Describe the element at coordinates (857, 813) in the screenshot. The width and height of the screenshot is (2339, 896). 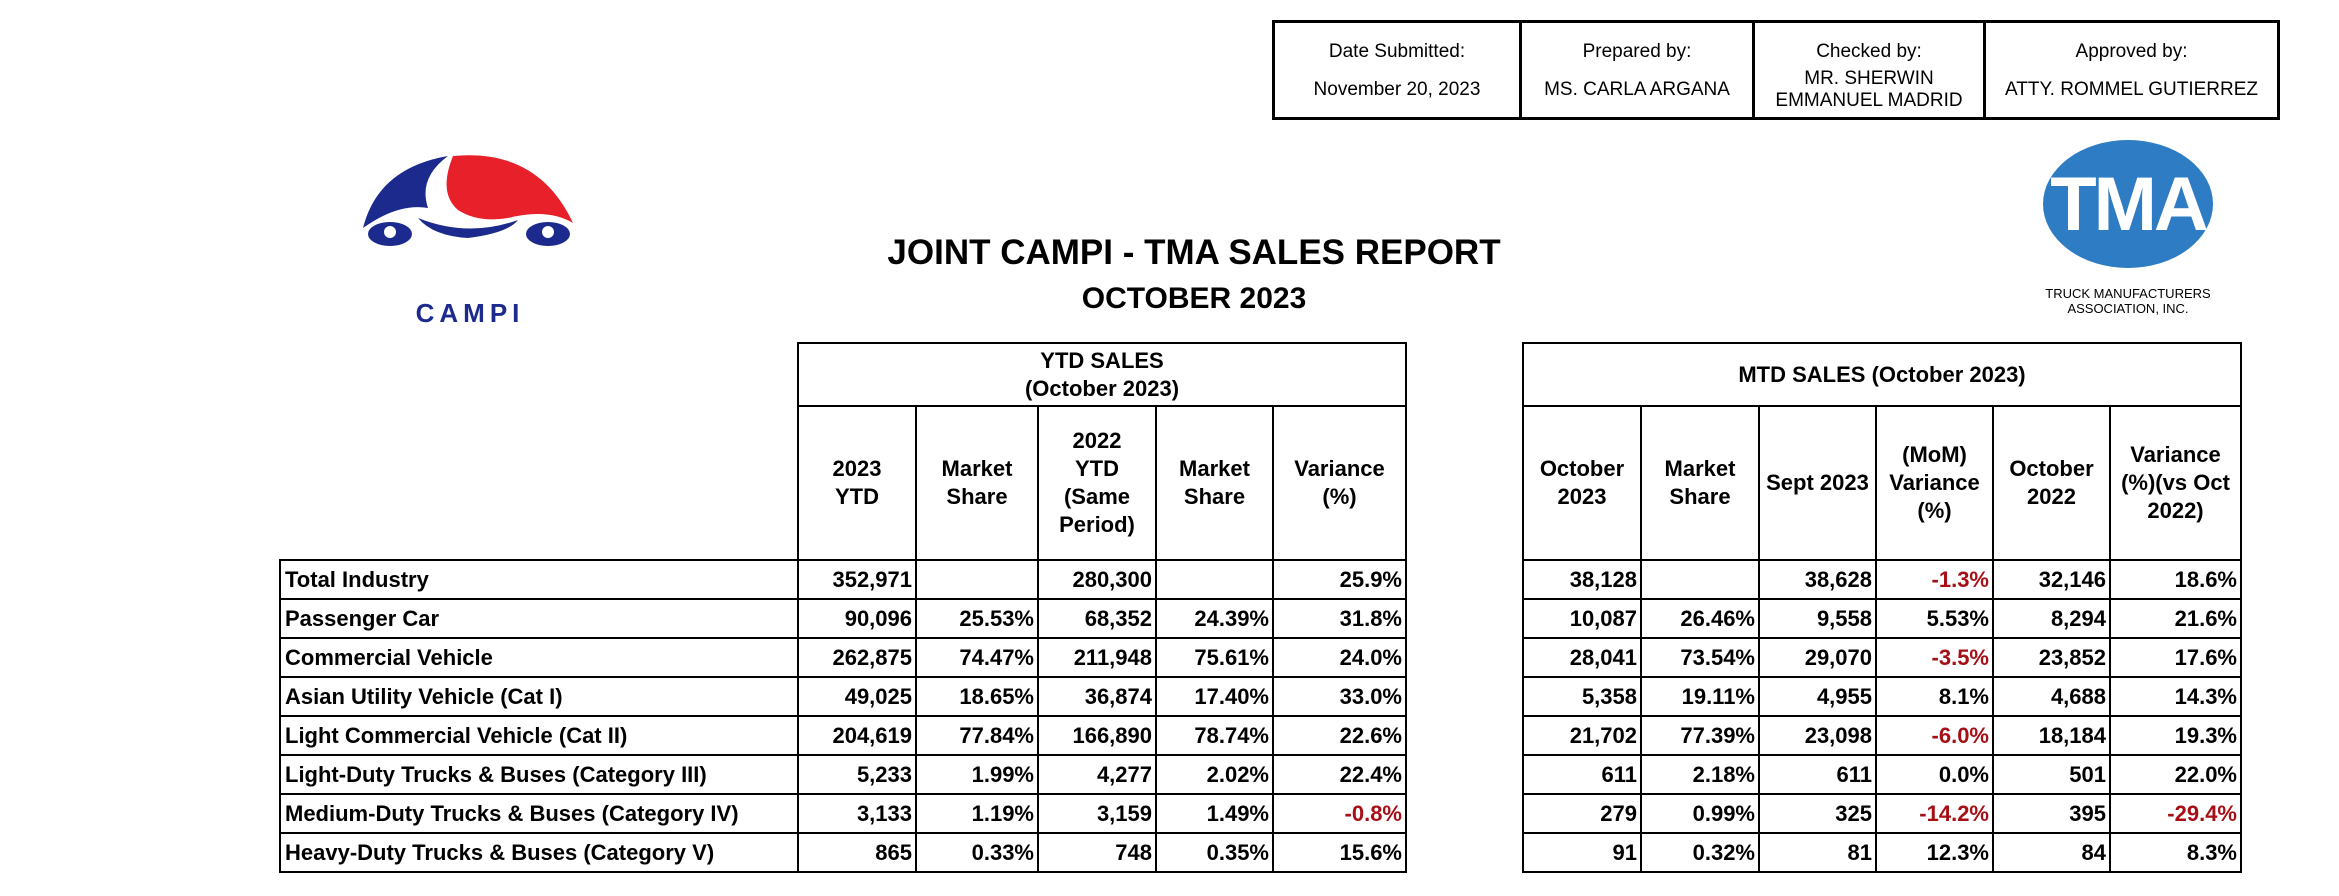
I see `ytd-cell: 3,133` at that location.